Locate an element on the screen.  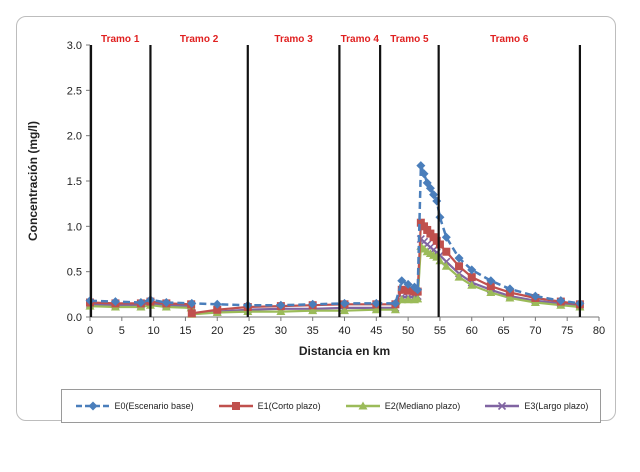
segment-label: Tramo 2 is located at coordinates (199, 39).